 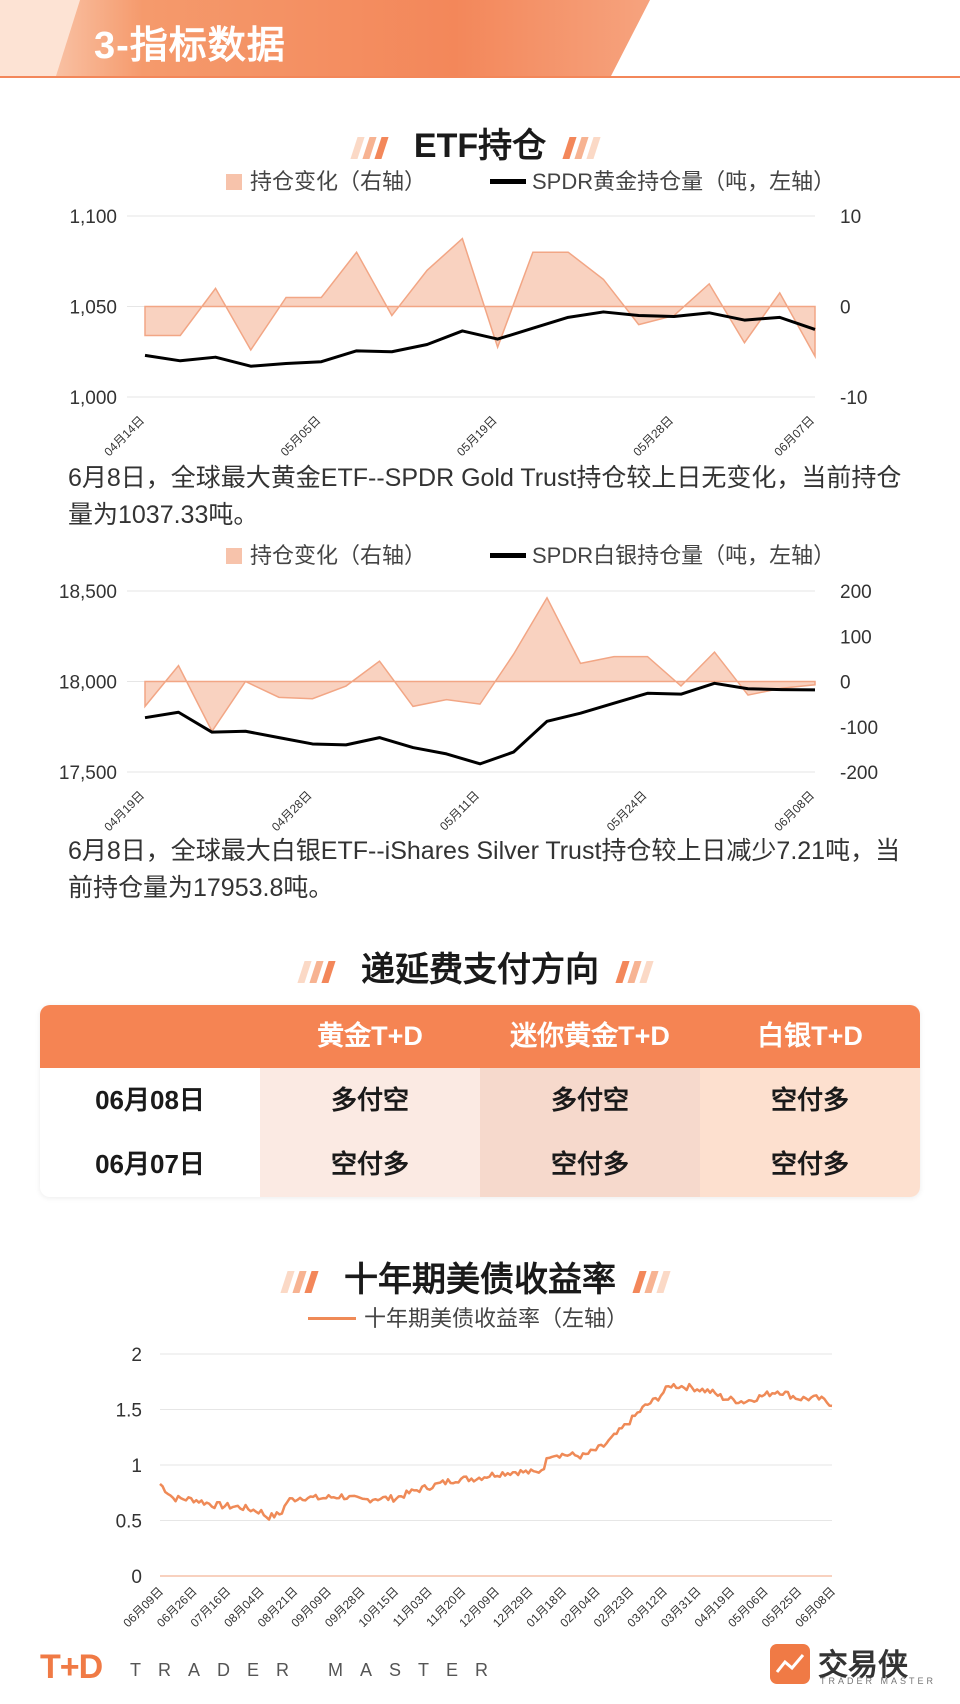 I want to click on table-cell-mini-gold: 空付多, so click(x=589, y=1164).